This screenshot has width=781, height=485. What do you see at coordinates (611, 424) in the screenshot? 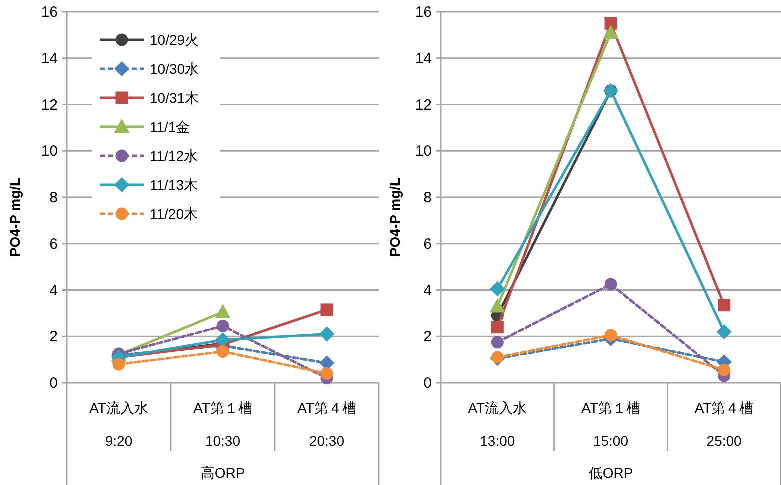
I see `category-label: AT第１槽 15:00` at bounding box center [611, 424].